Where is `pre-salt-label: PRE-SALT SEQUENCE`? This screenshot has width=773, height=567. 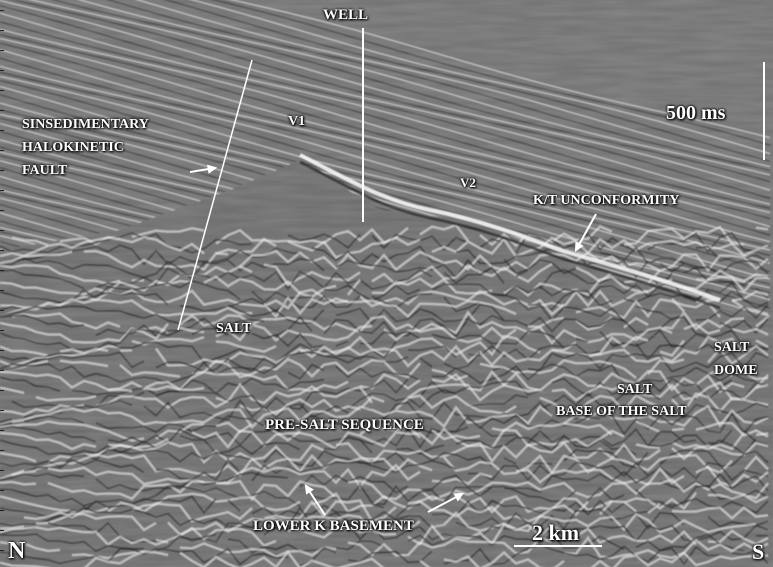 pre-salt-label: PRE-SALT SEQUENCE is located at coordinates (344, 425).